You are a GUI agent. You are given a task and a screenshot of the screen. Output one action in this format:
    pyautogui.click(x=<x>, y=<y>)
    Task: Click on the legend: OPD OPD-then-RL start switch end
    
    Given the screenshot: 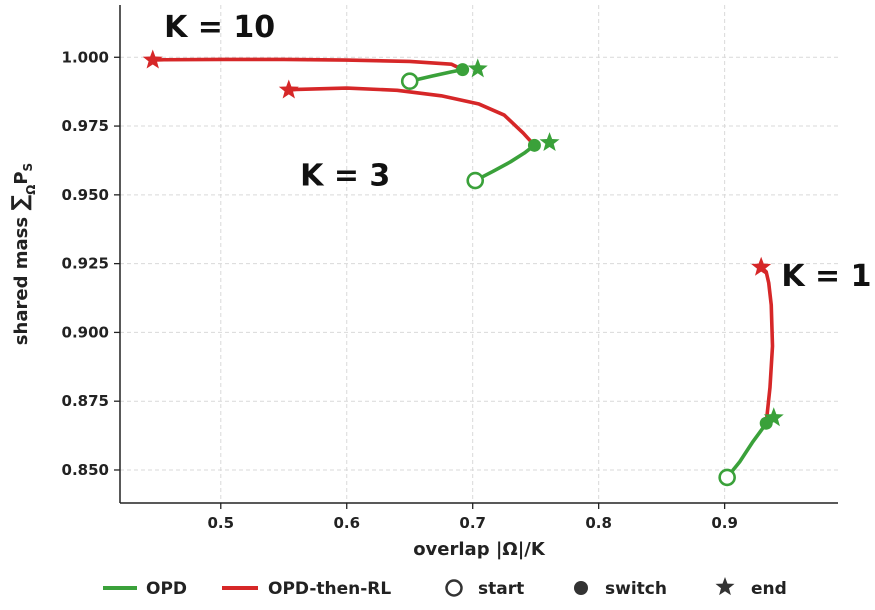 What is the action you would take?
    pyautogui.click(x=445, y=588)
    